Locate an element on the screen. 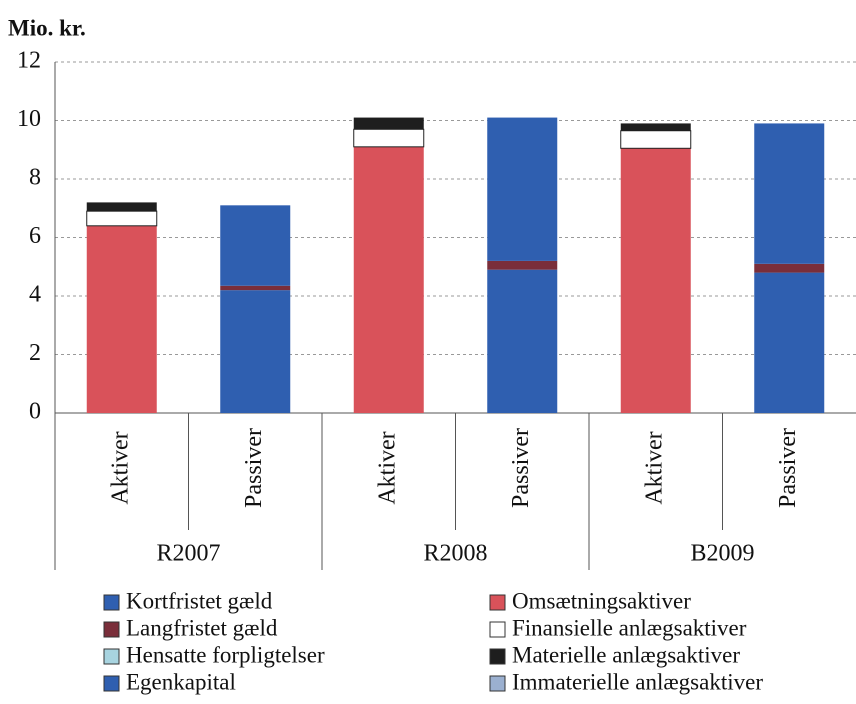 Image resolution: width=856 pixels, height=704 pixels. y-tick-label: 2 is located at coordinates (35, 353).